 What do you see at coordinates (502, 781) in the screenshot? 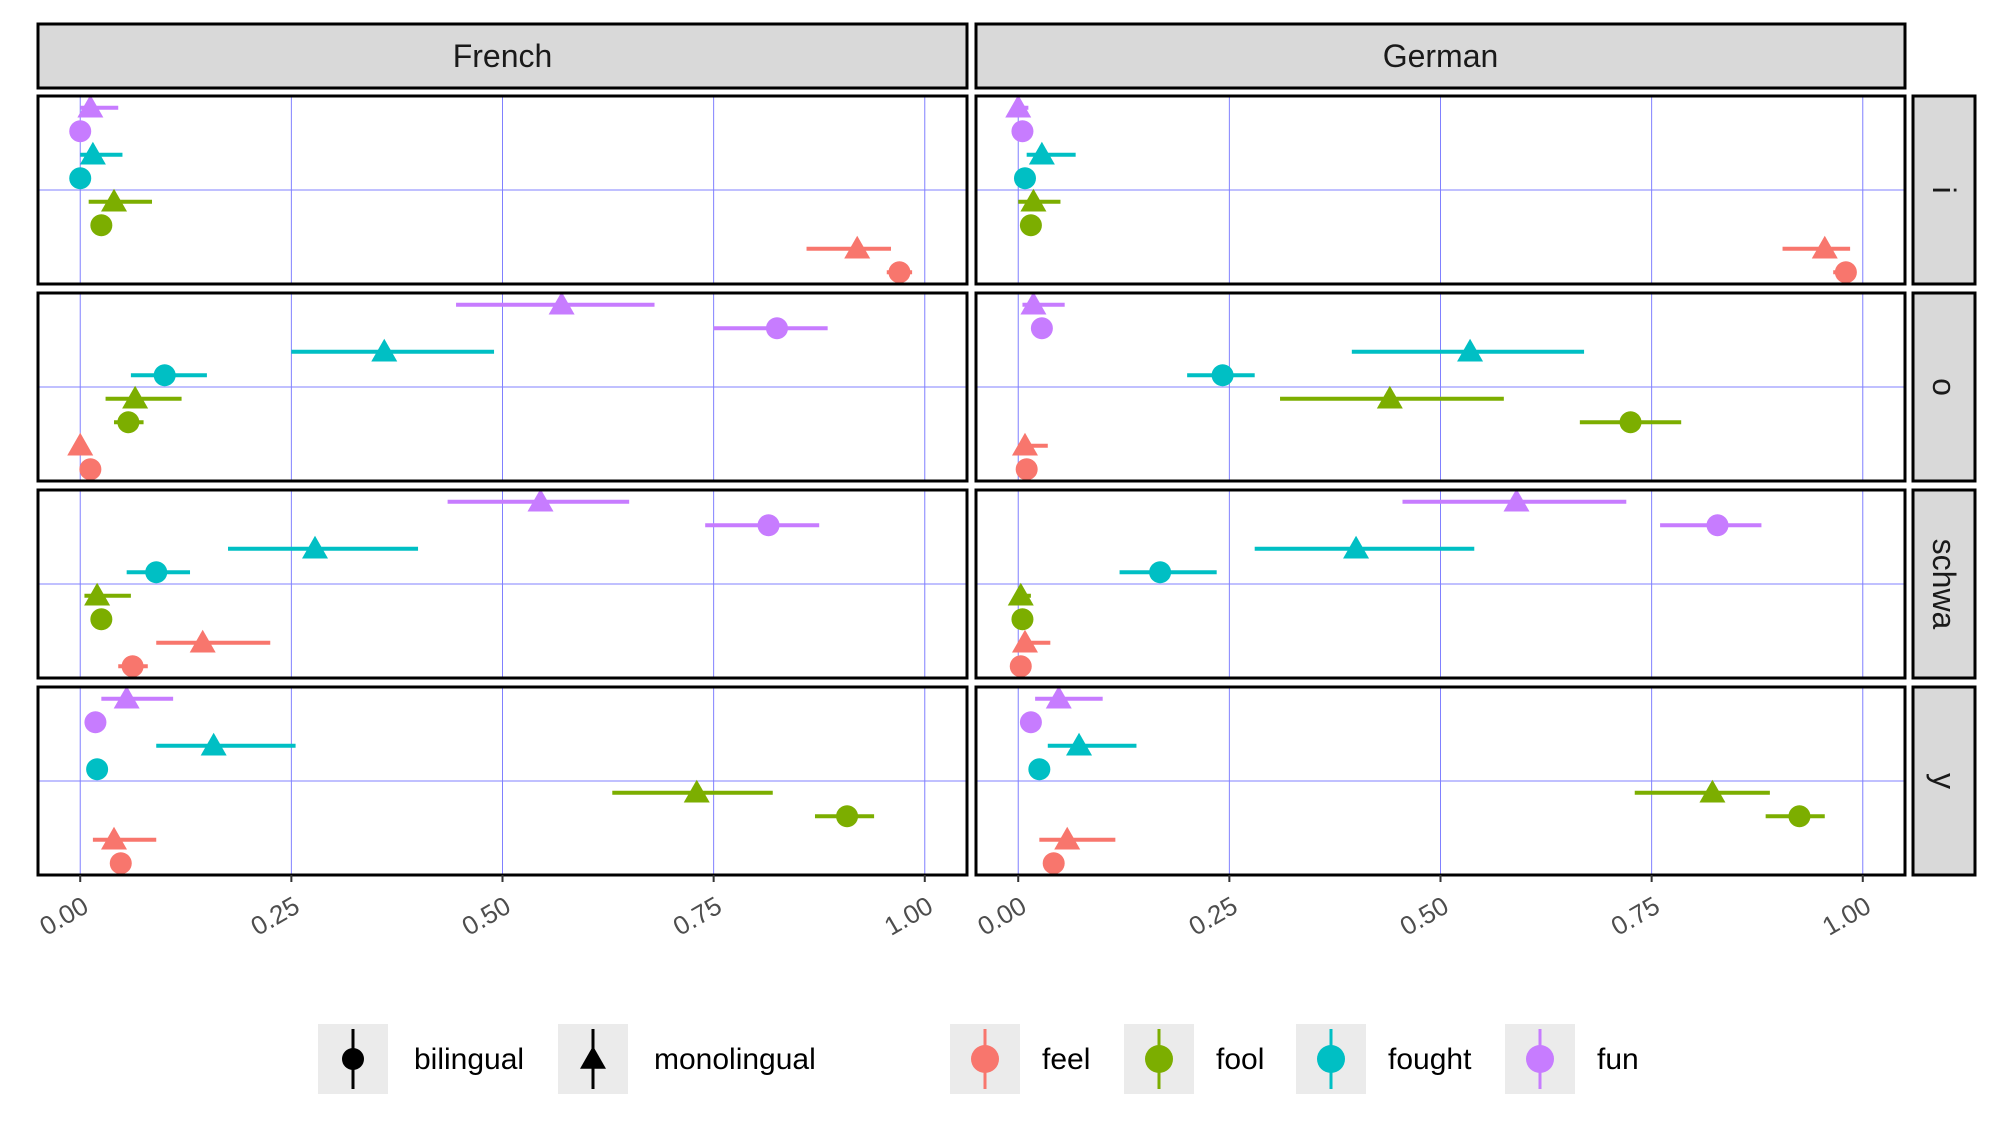
I see `panel-french-y` at bounding box center [502, 781].